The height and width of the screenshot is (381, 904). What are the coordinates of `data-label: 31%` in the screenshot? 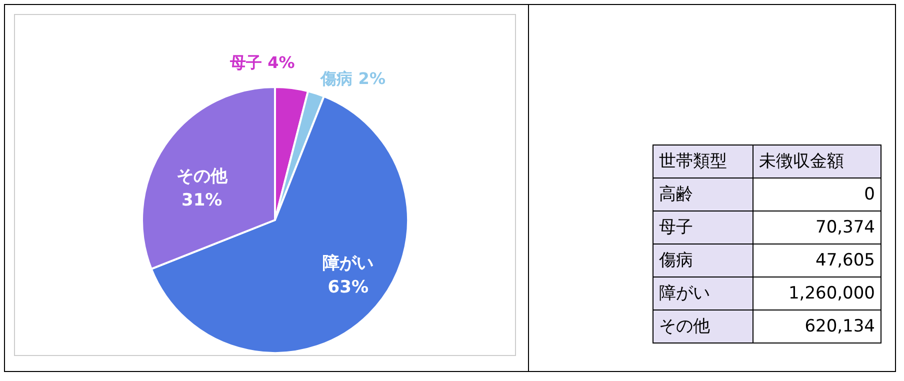 It's located at (202, 200).